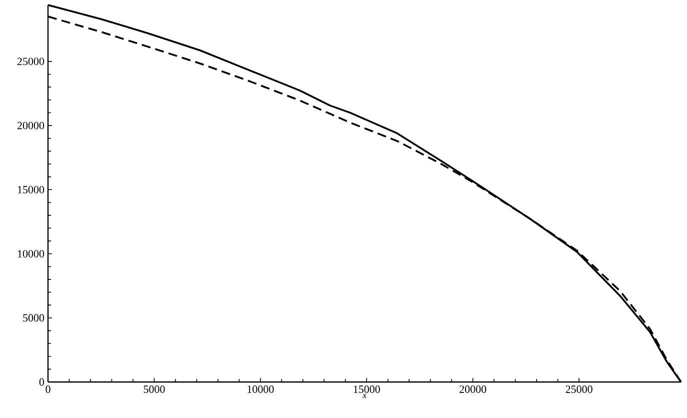 The height and width of the screenshot is (418, 687). I want to click on y-tick-label: 10000, so click(31, 254).